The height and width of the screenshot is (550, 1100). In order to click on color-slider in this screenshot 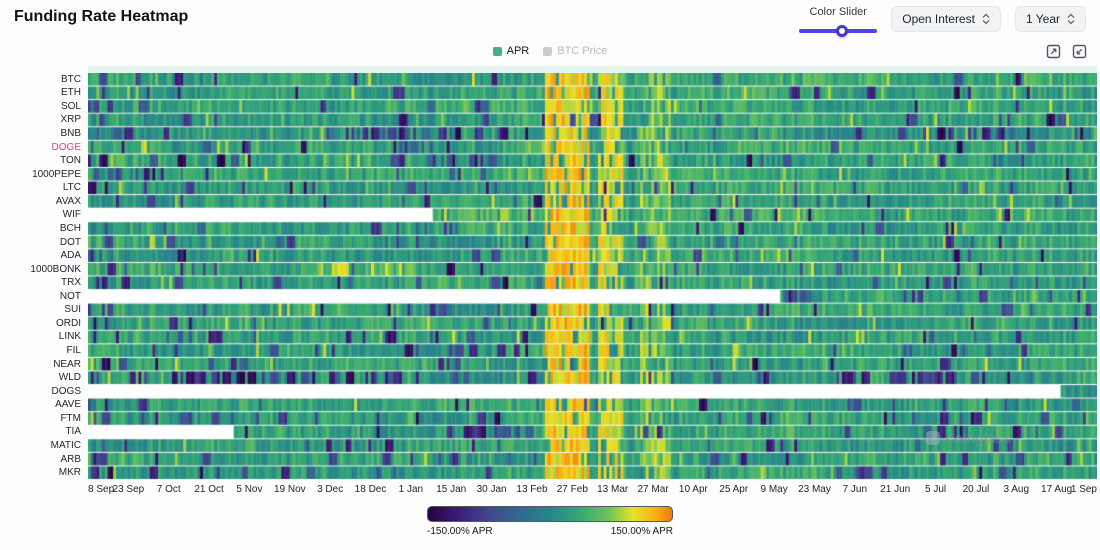, I will do `click(838, 31)`.